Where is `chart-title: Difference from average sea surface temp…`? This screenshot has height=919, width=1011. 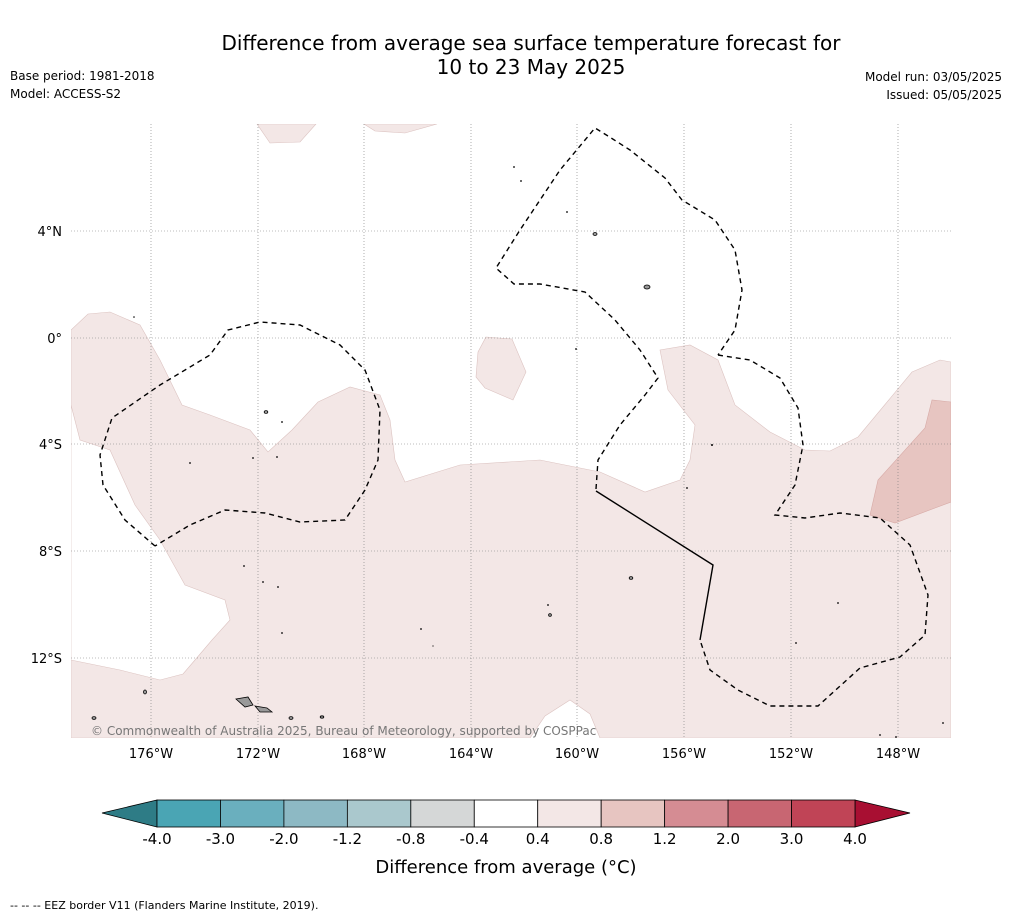 chart-title: Difference from average sea surface temp… is located at coordinates (505, 55).